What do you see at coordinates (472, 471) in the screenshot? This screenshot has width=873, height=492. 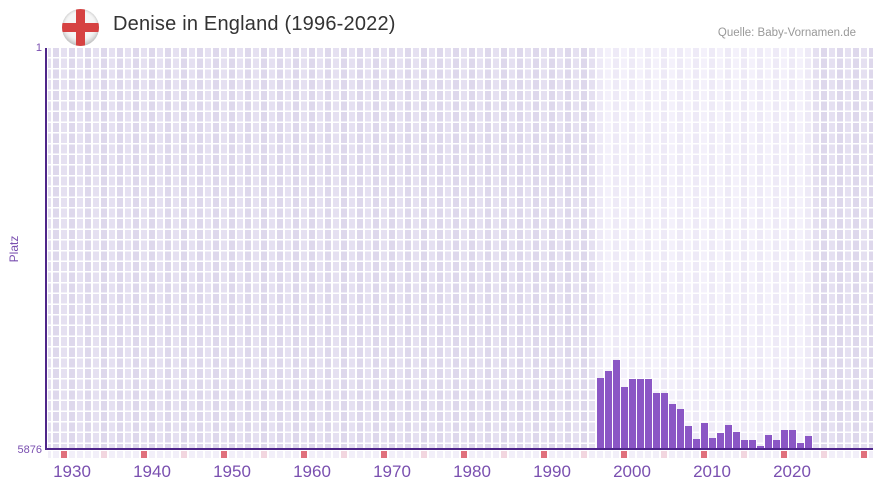 I see `x-tick-label: 1980` at bounding box center [472, 471].